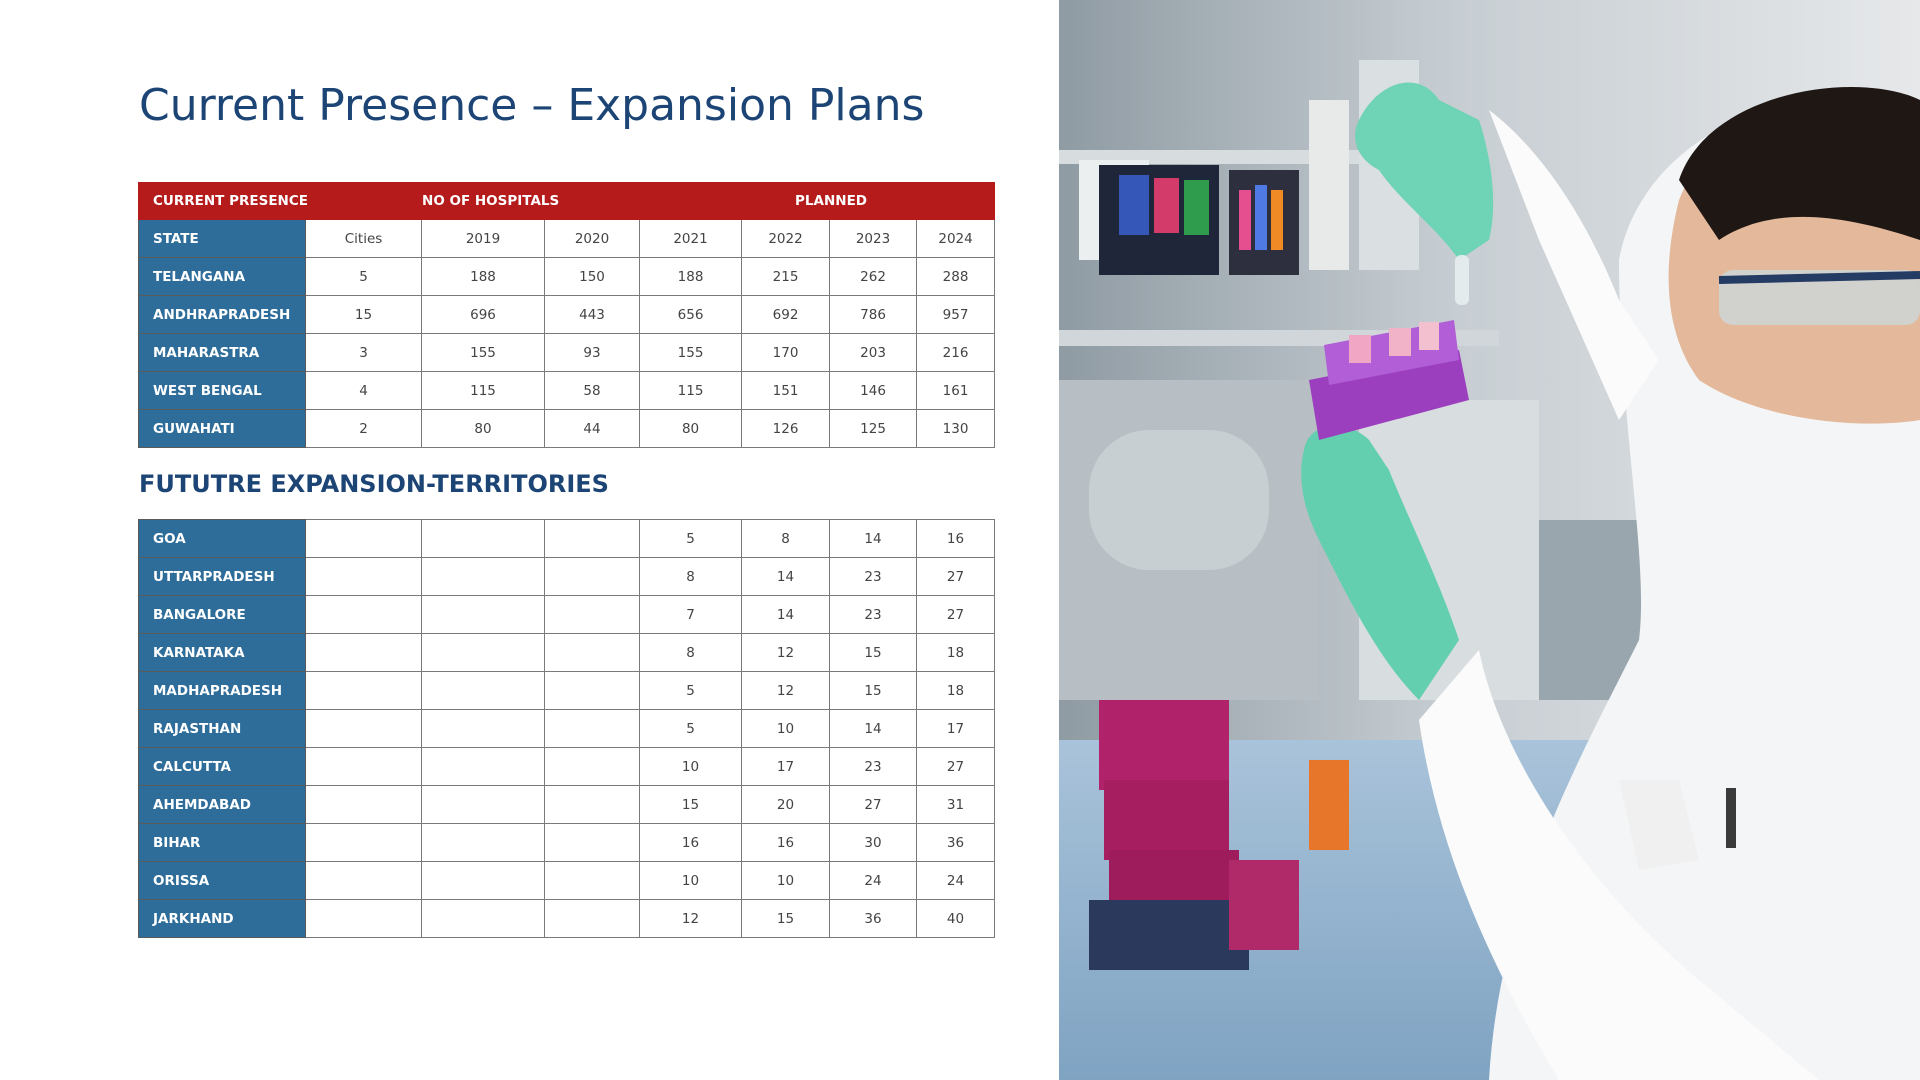  I want to click on table-row: RAJASTHAN 5 10 14 17, so click(566, 728).